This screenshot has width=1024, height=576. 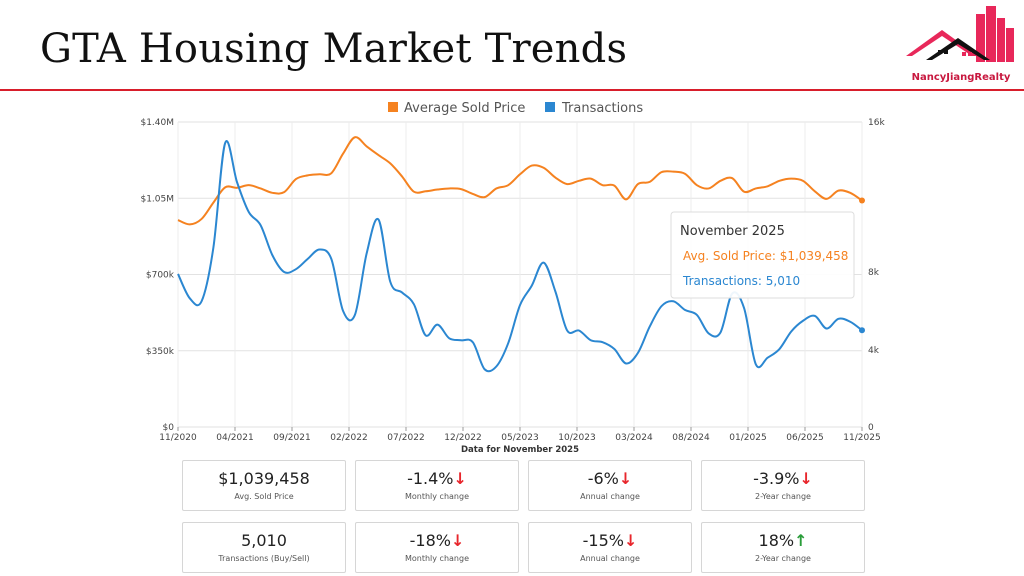 I want to click on stat-value-text: -3.9%, so click(x=776, y=478).